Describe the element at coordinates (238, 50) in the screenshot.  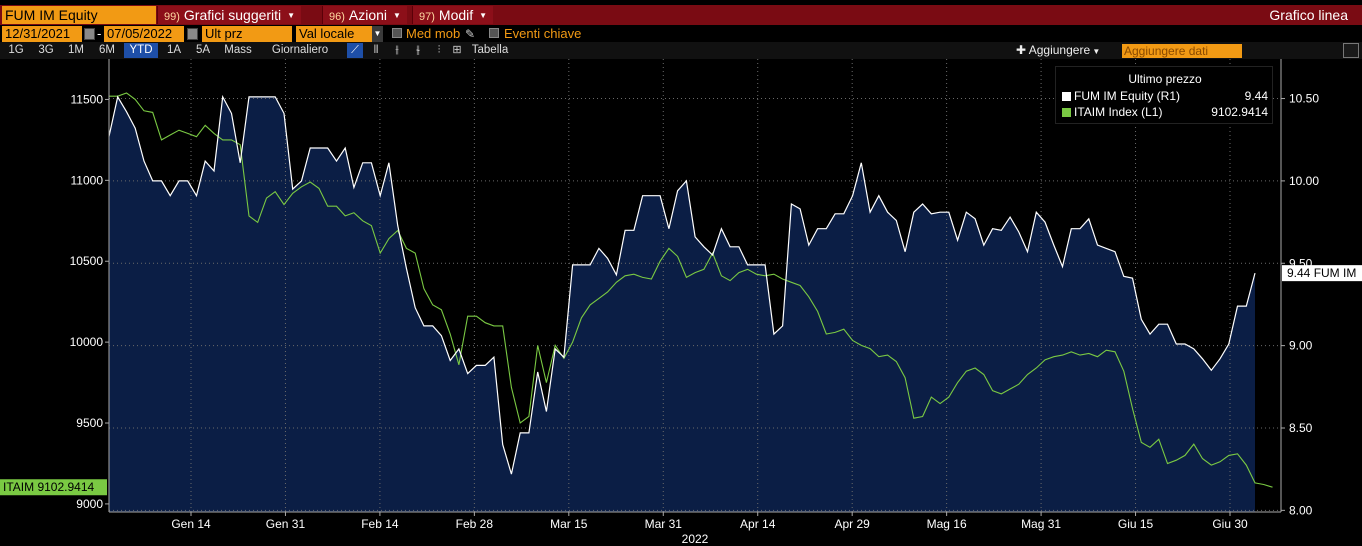
I see `period-max: Mass` at that location.